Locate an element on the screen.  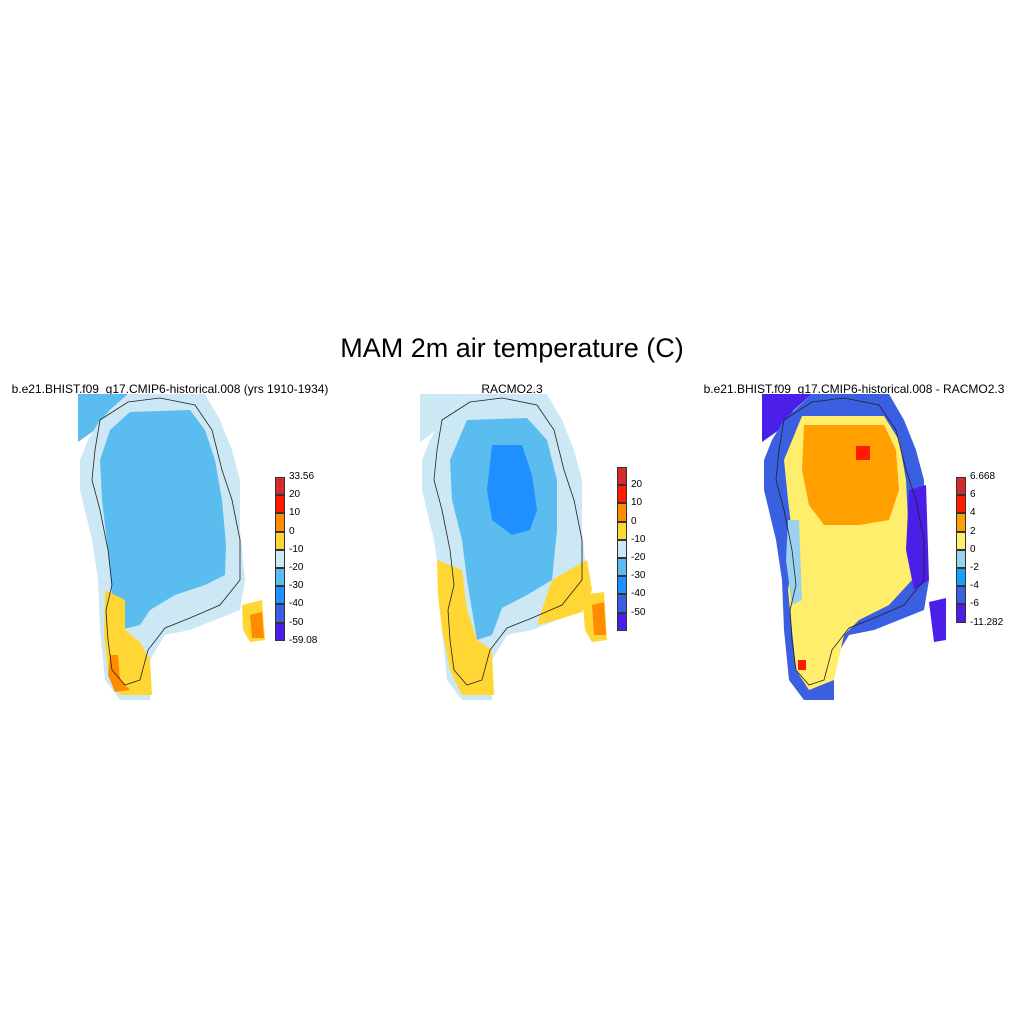
panel-racmo: RACMO2.3 20 10 0 -10 -20 -30 -40 -50 is located at coordinates (512, 545).